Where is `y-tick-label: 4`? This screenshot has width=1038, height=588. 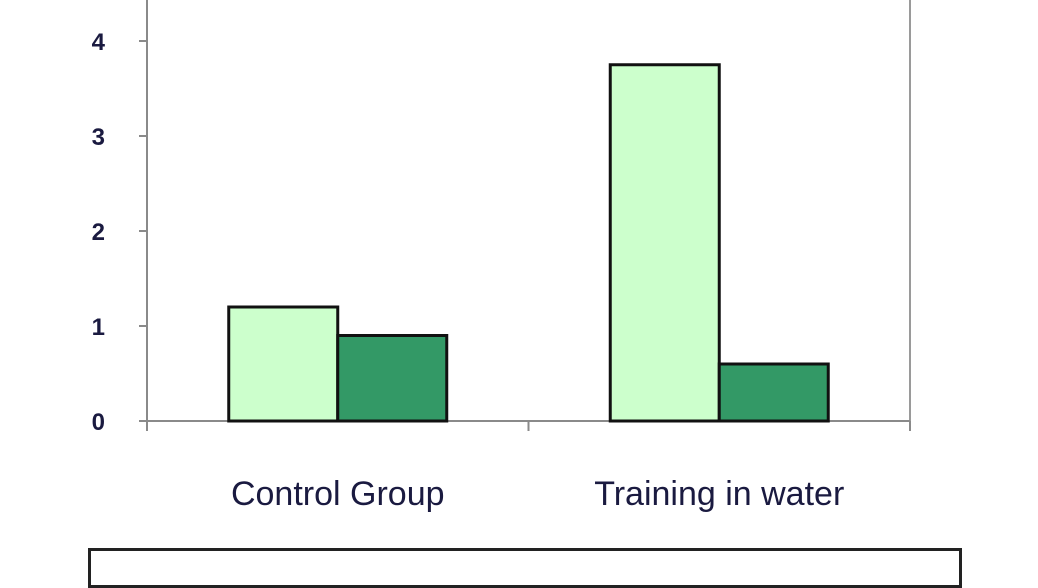 y-tick-label: 4 is located at coordinates (99, 42).